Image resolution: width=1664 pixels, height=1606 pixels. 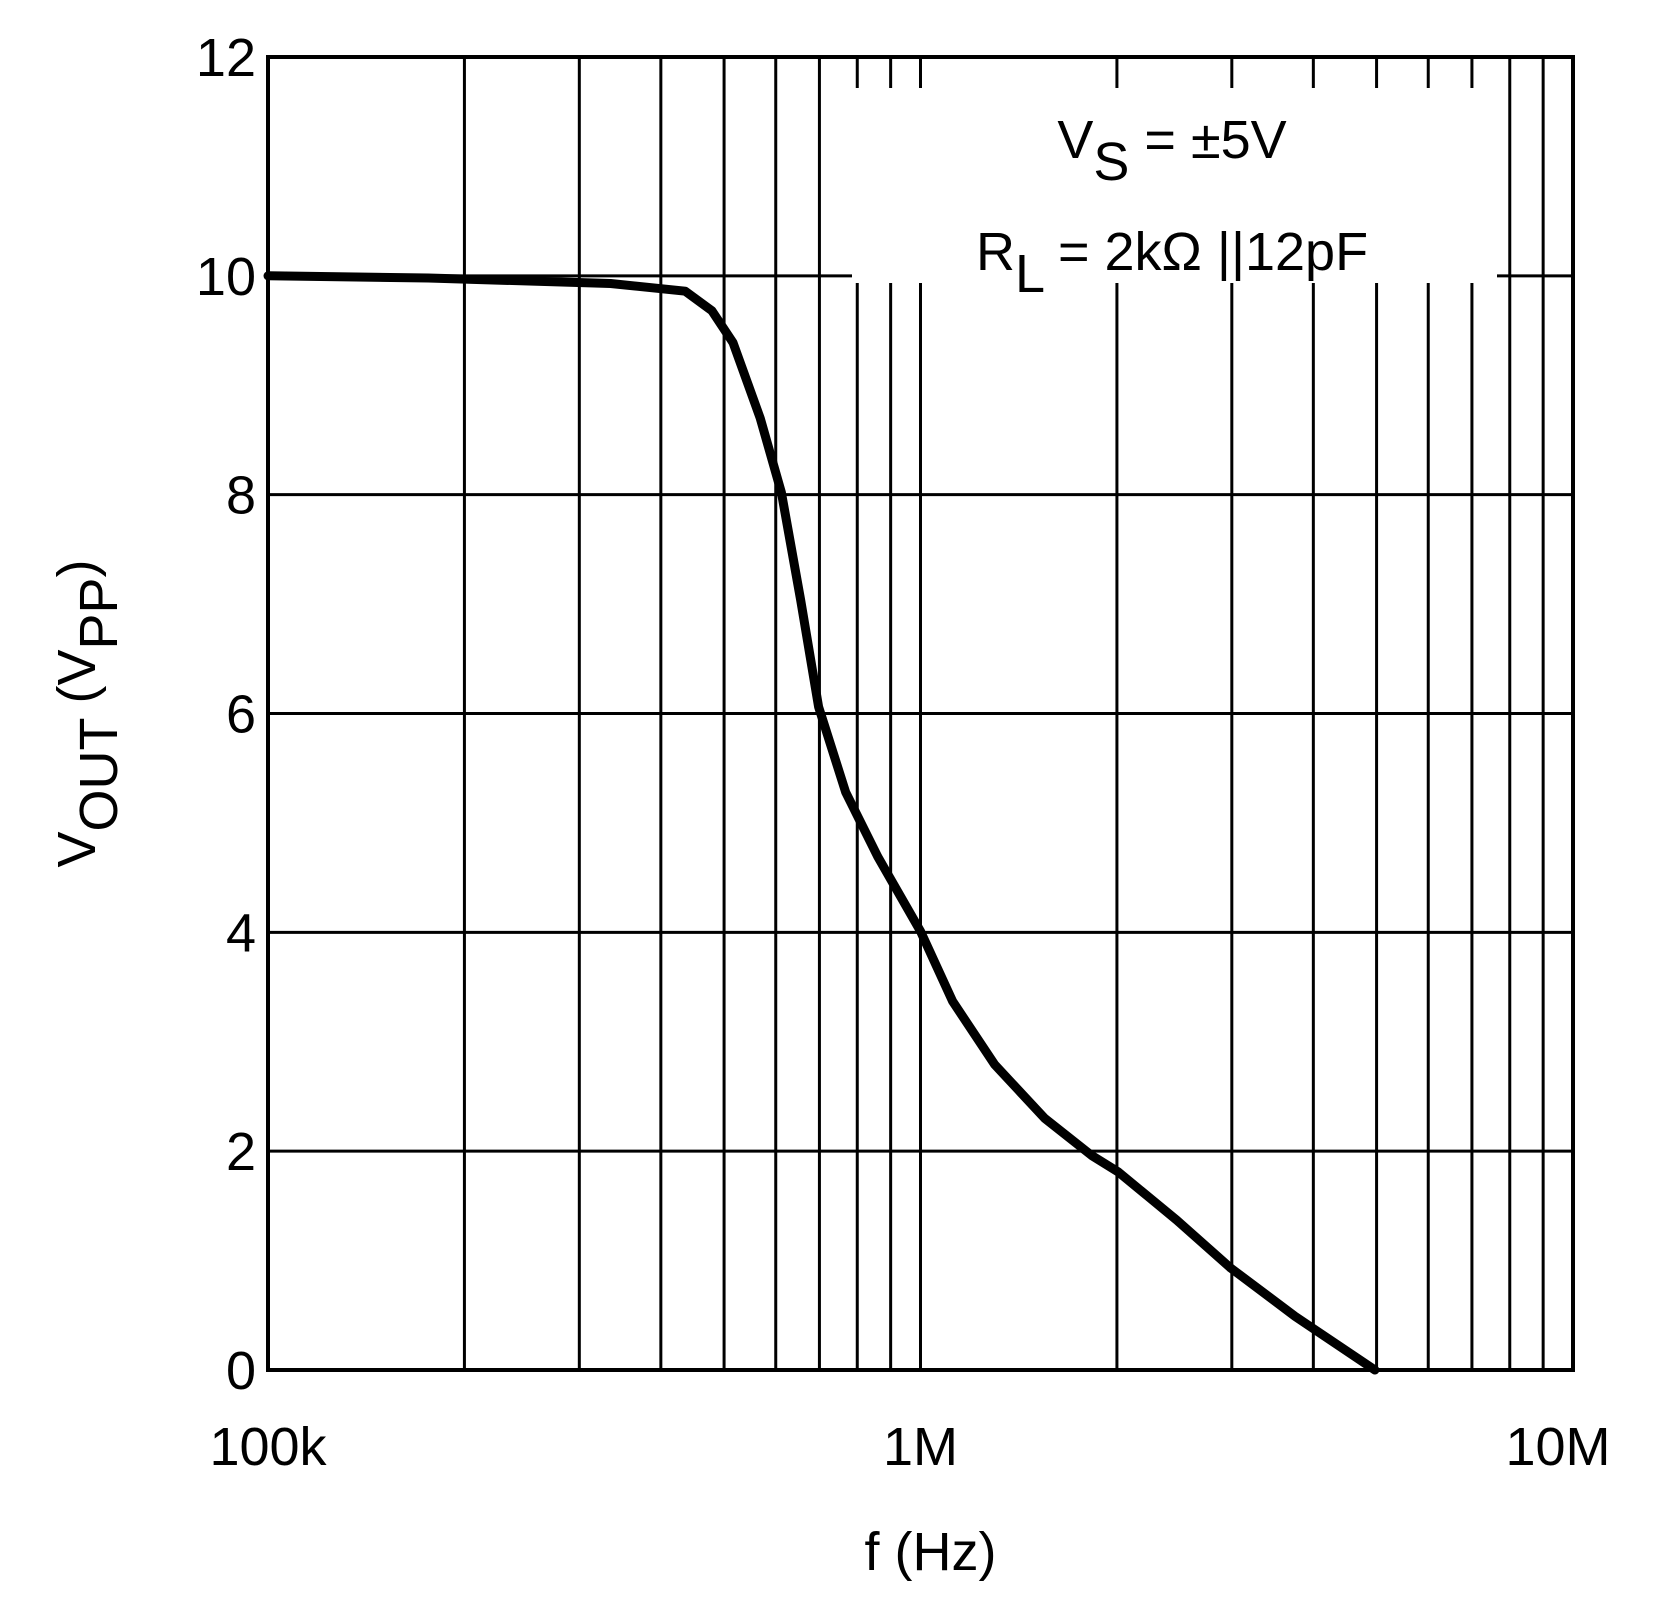 What do you see at coordinates (268, 1447) in the screenshot?
I see `x-tick-label: 100k` at bounding box center [268, 1447].